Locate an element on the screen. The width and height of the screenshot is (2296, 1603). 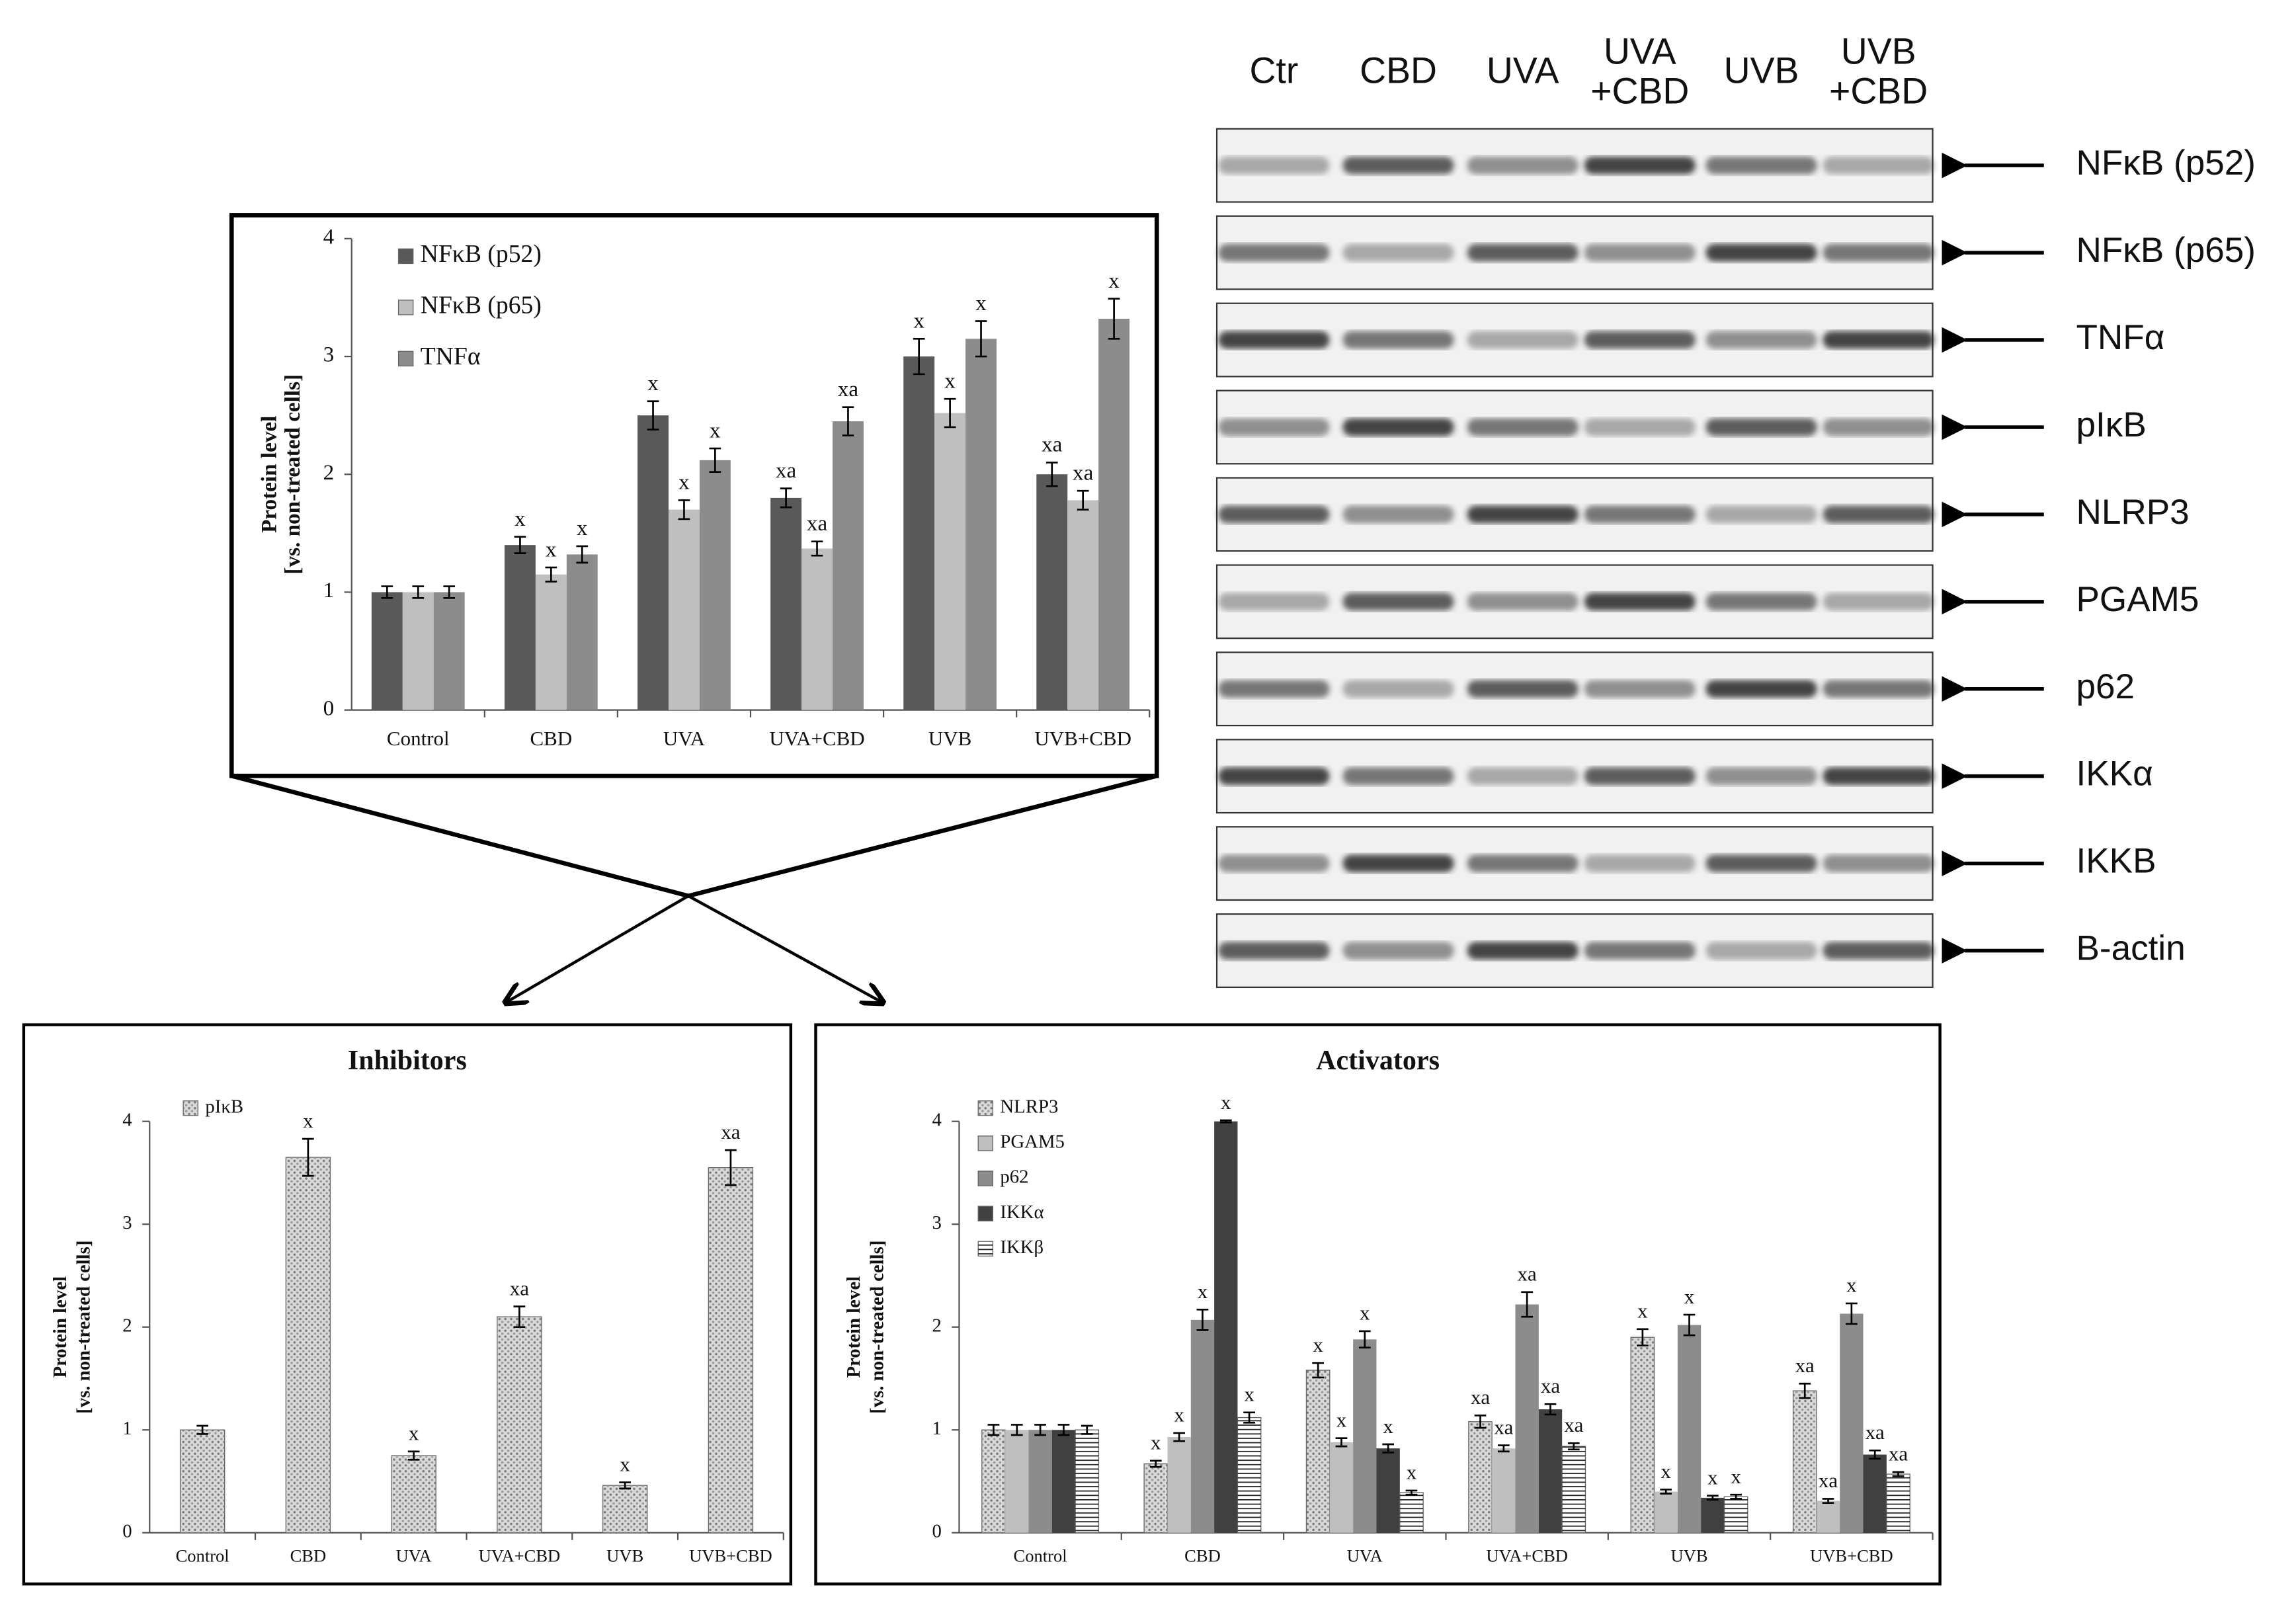
x-tick-label: UVB is located at coordinates (624, 1555).